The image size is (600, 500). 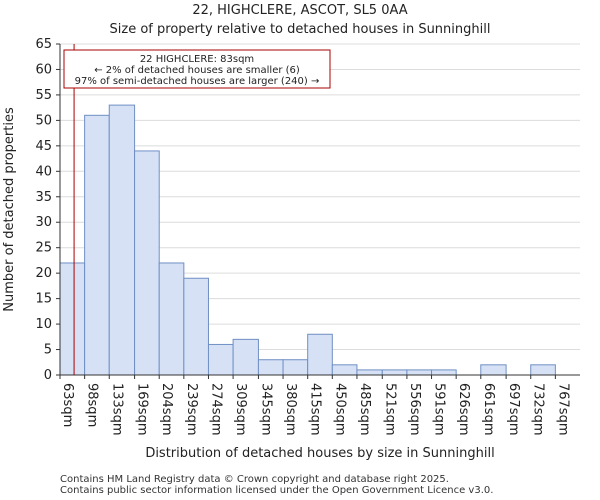 What do you see at coordinates (339, 409) in the screenshot?
I see `x-tick-label: 450sqm` at bounding box center [339, 409].